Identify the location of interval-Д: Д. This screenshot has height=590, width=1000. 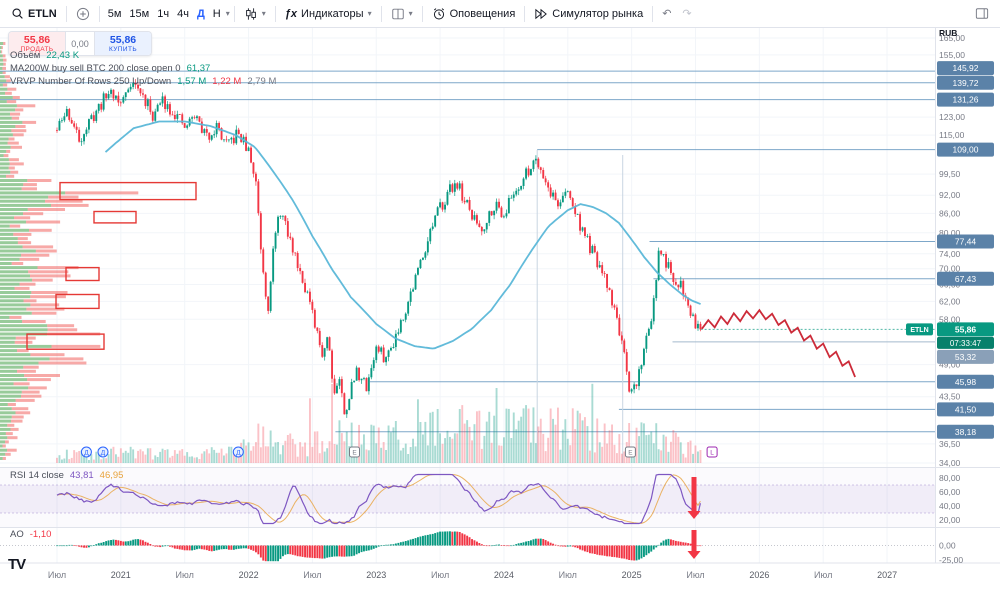
(200, 13).